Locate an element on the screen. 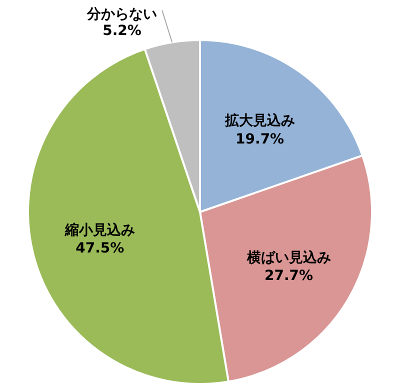 The image size is (393, 390). data-label: 5.2% is located at coordinates (122, 31).